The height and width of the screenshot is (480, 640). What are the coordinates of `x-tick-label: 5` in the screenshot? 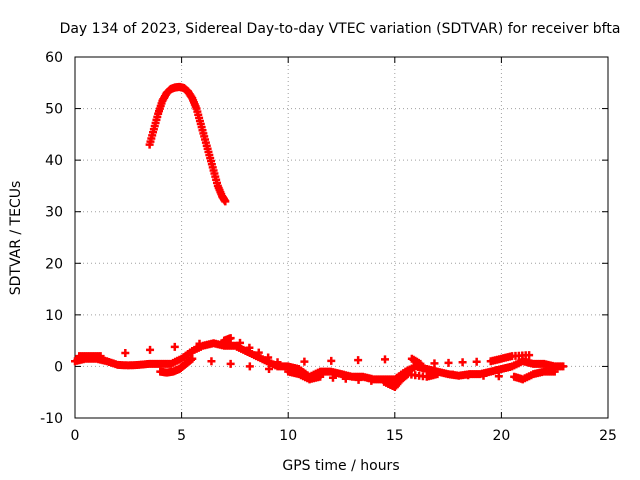 It's located at (181, 436).